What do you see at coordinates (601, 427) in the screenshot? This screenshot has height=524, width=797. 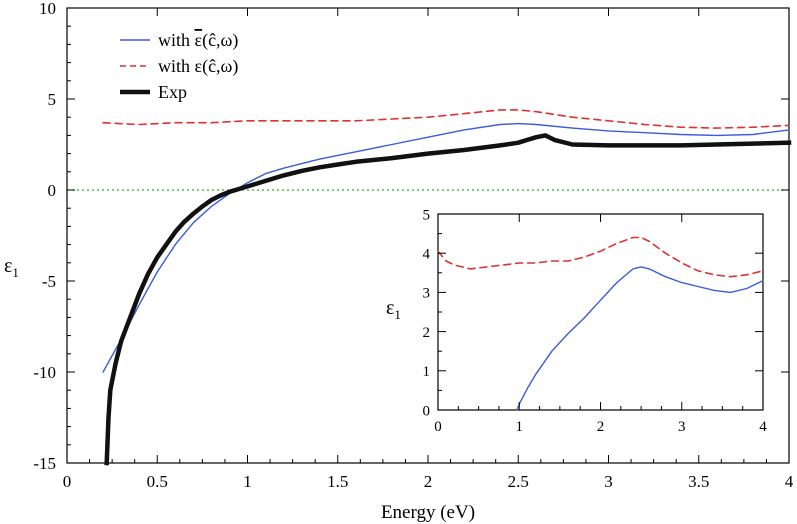 I see `inset-x-tick-label: 2` at bounding box center [601, 427].